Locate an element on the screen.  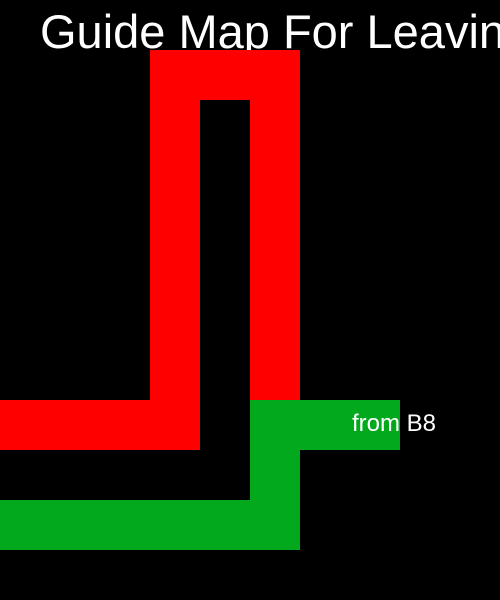
red-route-left-vertical is located at coordinates (175, 250).